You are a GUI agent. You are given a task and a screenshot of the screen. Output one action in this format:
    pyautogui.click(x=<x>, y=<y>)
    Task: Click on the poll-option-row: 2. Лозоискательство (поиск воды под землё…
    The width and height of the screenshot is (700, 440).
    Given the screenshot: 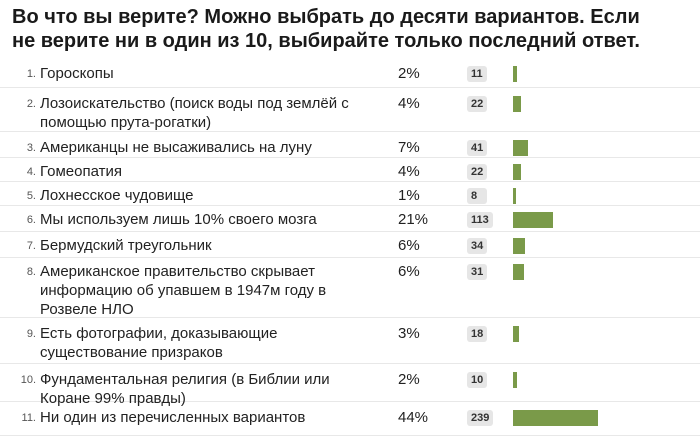 What is the action you would take?
    pyautogui.click(x=350, y=111)
    